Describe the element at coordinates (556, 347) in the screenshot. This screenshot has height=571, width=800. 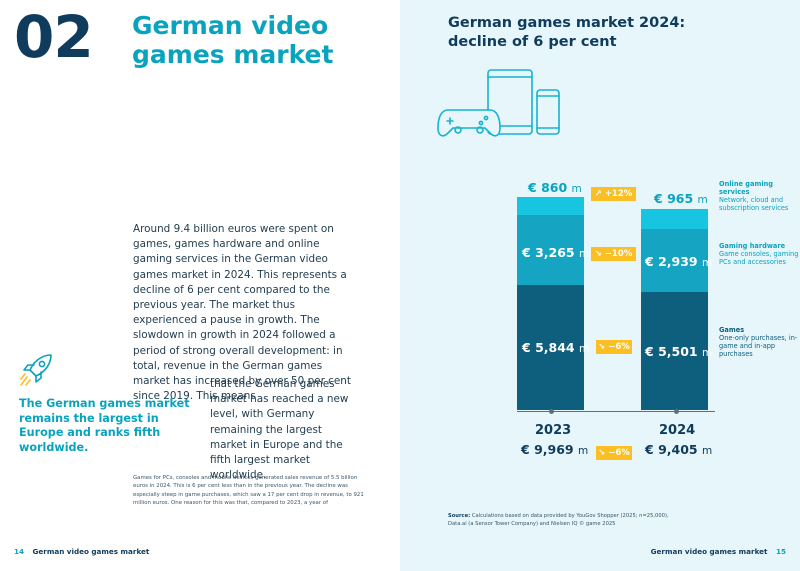
I see `label-2023-games: € 5,844 m` at that location.